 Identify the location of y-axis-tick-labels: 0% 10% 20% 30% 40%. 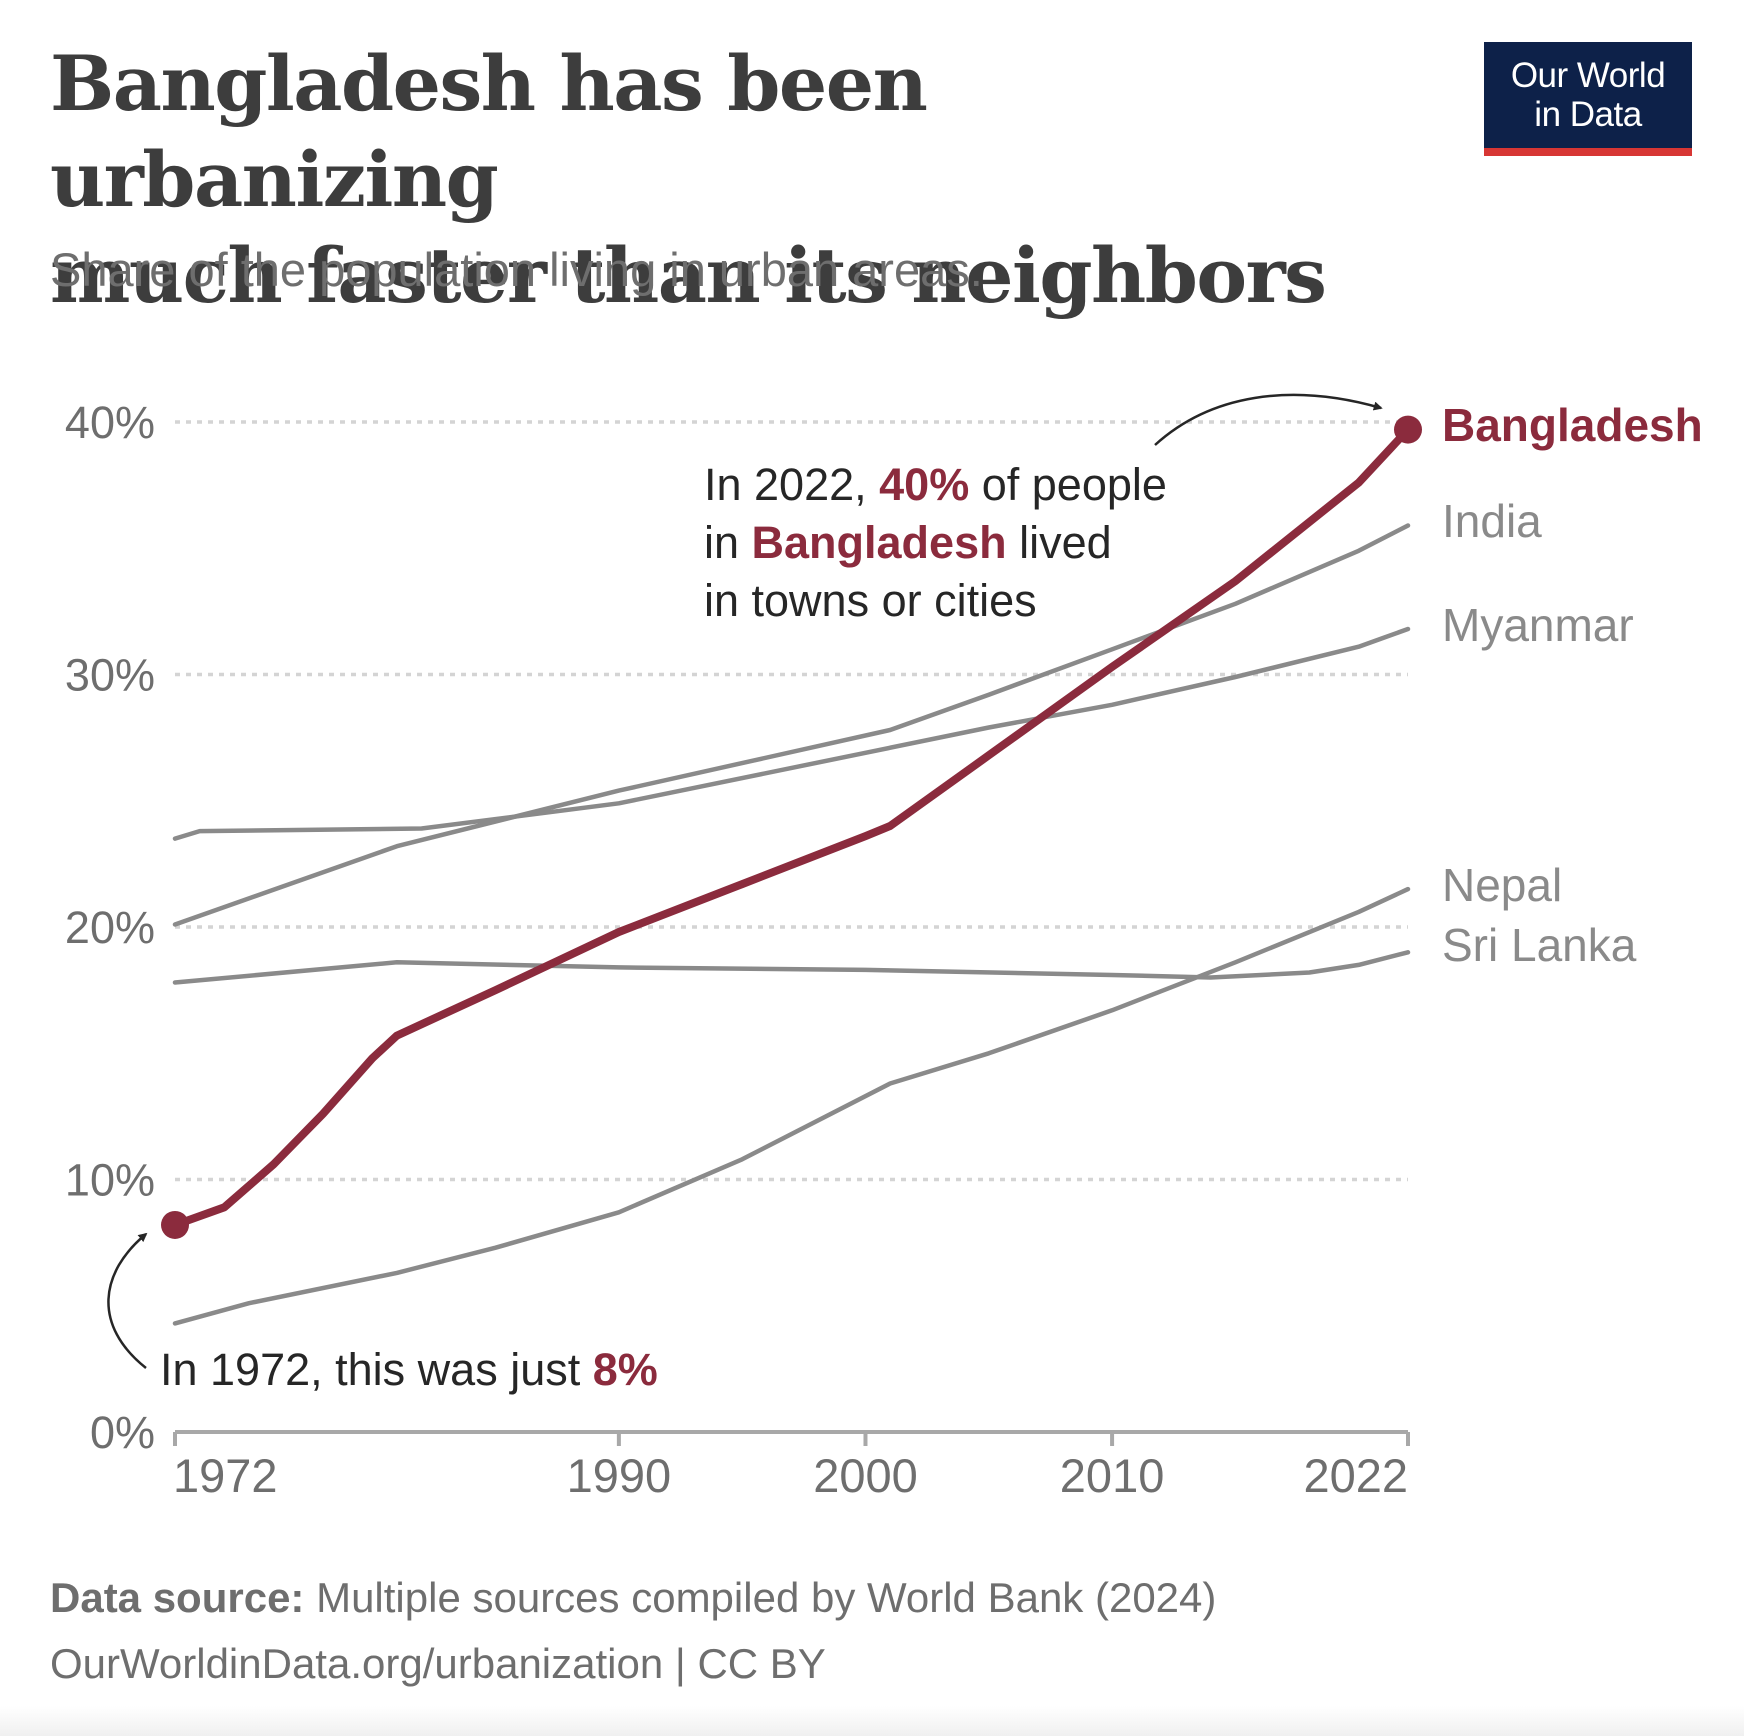
(110, 927).